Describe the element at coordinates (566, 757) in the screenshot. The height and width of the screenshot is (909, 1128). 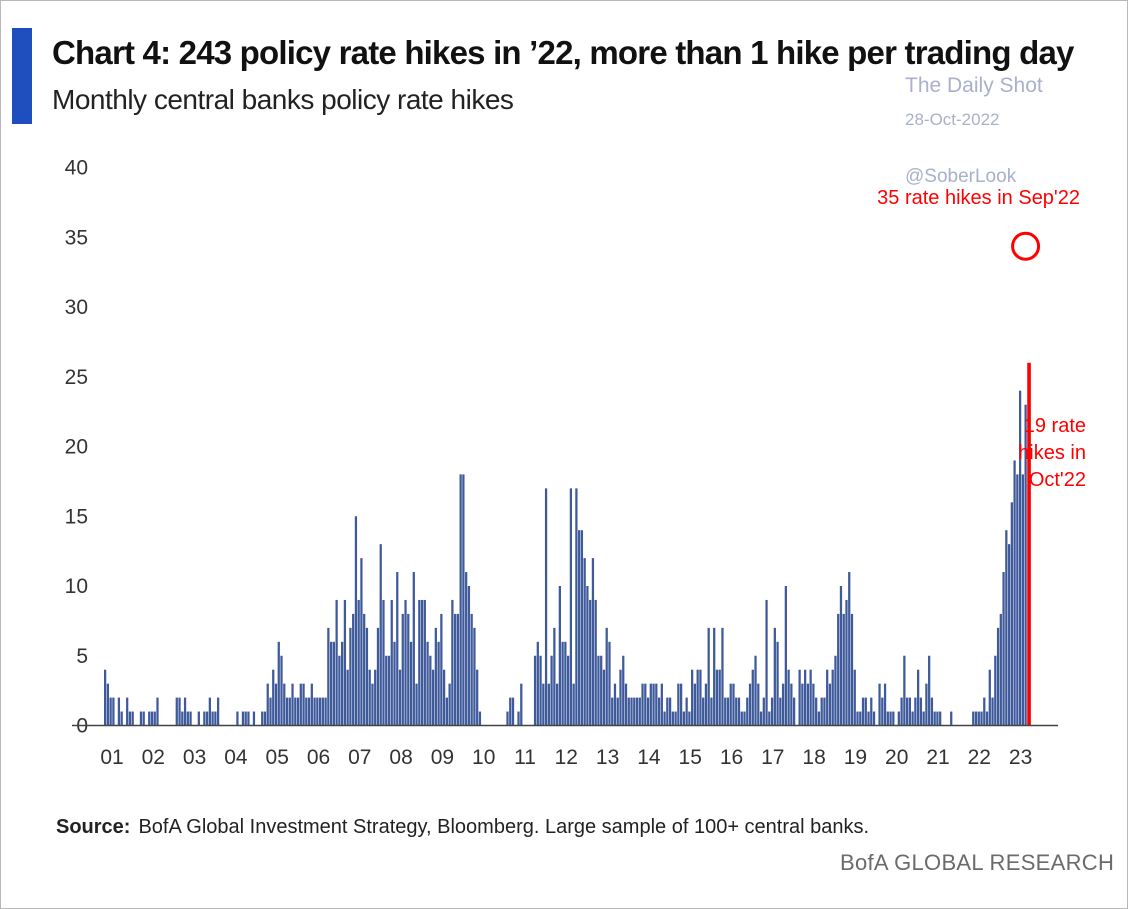
I see `x-tick-label: 12` at that location.